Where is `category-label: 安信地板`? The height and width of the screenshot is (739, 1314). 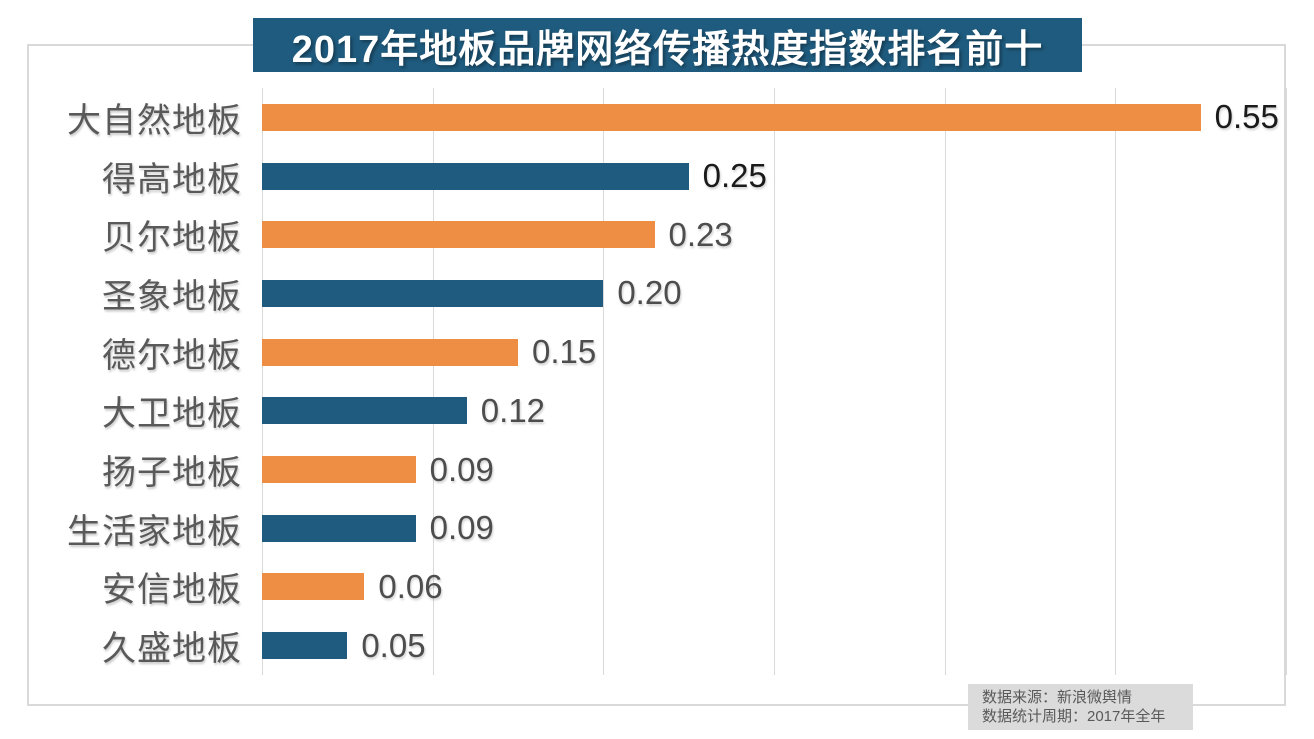
category-label: 安信地板 is located at coordinates (172, 590).